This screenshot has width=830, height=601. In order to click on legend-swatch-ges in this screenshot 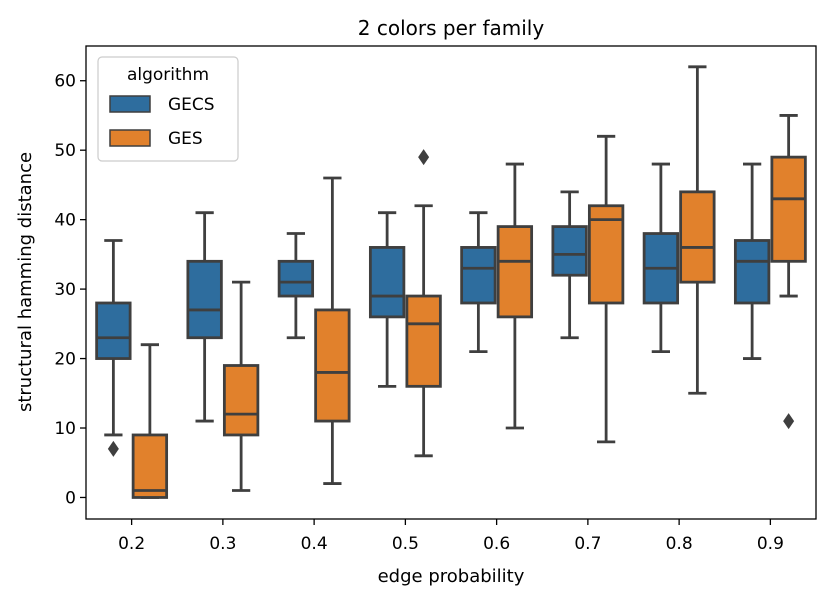, I will do `click(130, 138)`.